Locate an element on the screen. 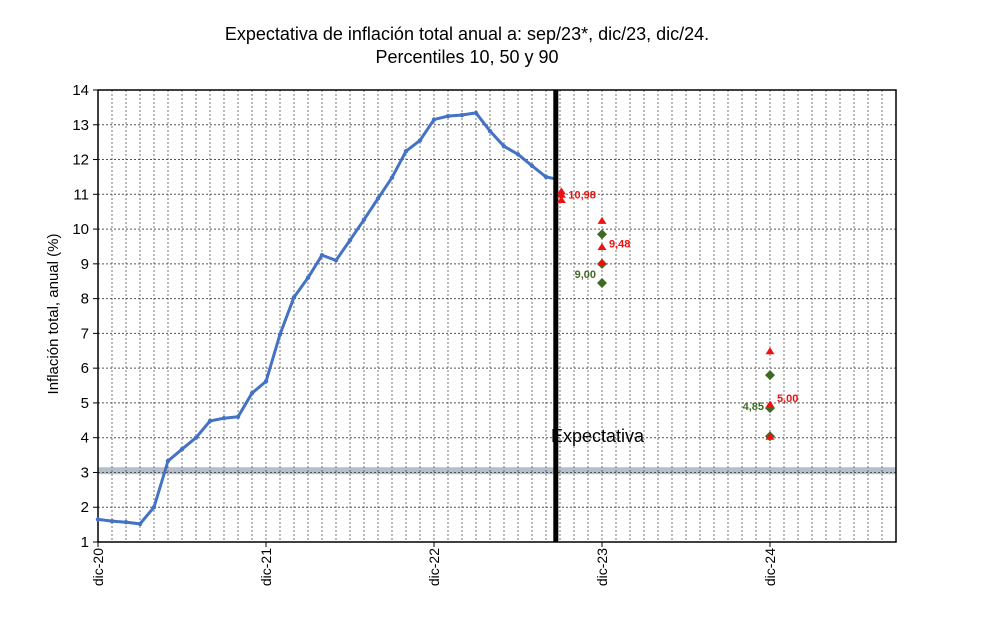  y-tick-label: 1 is located at coordinates (85, 542).